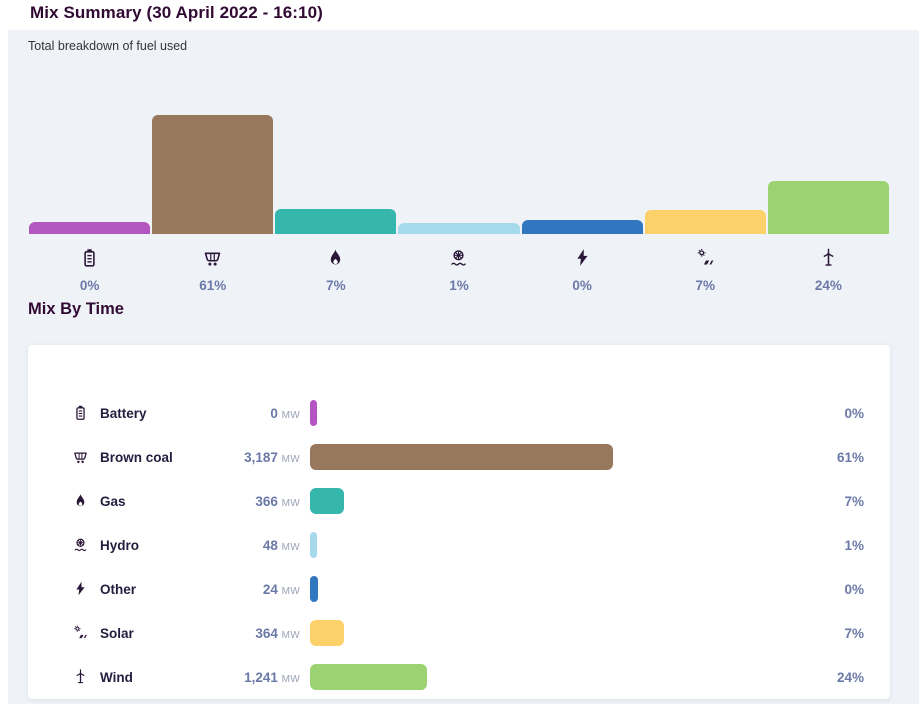  I want to click on fuel-mw-number: 24, so click(270, 589).